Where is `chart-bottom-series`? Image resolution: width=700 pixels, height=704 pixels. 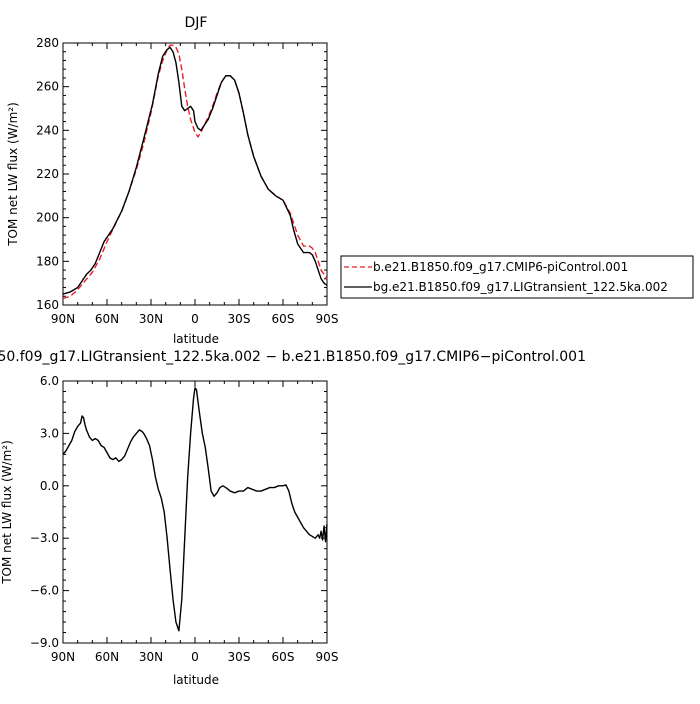
chart-bottom-series is located at coordinates (195, 509).